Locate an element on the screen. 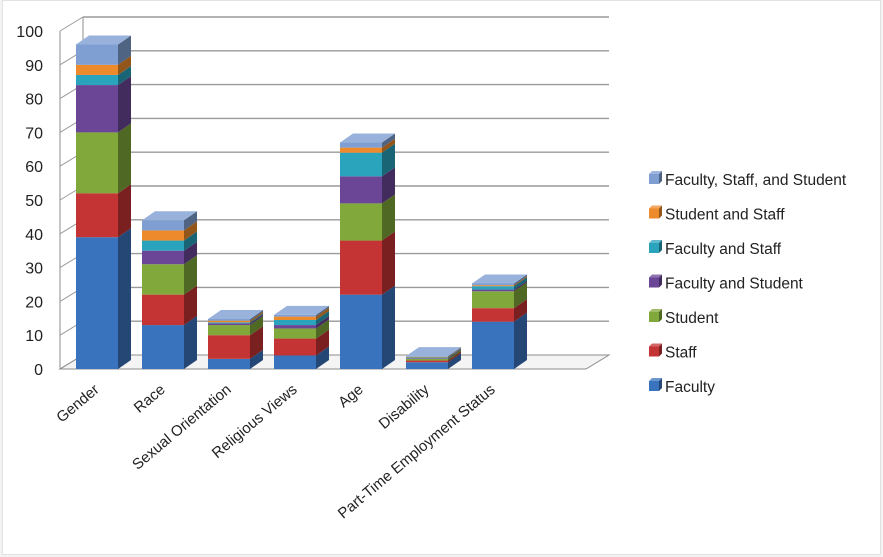 This screenshot has height=557, width=883. legend-item: Faculty and Staff is located at coordinates (715, 249).